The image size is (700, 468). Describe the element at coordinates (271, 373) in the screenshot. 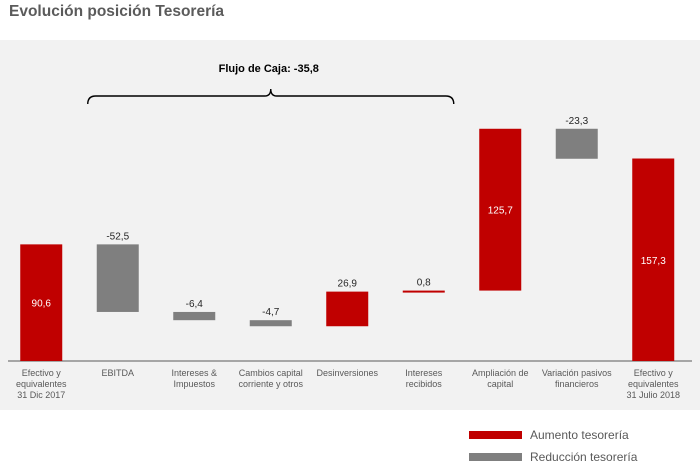

I see `category-label-3-0: Cambios capital` at that location.